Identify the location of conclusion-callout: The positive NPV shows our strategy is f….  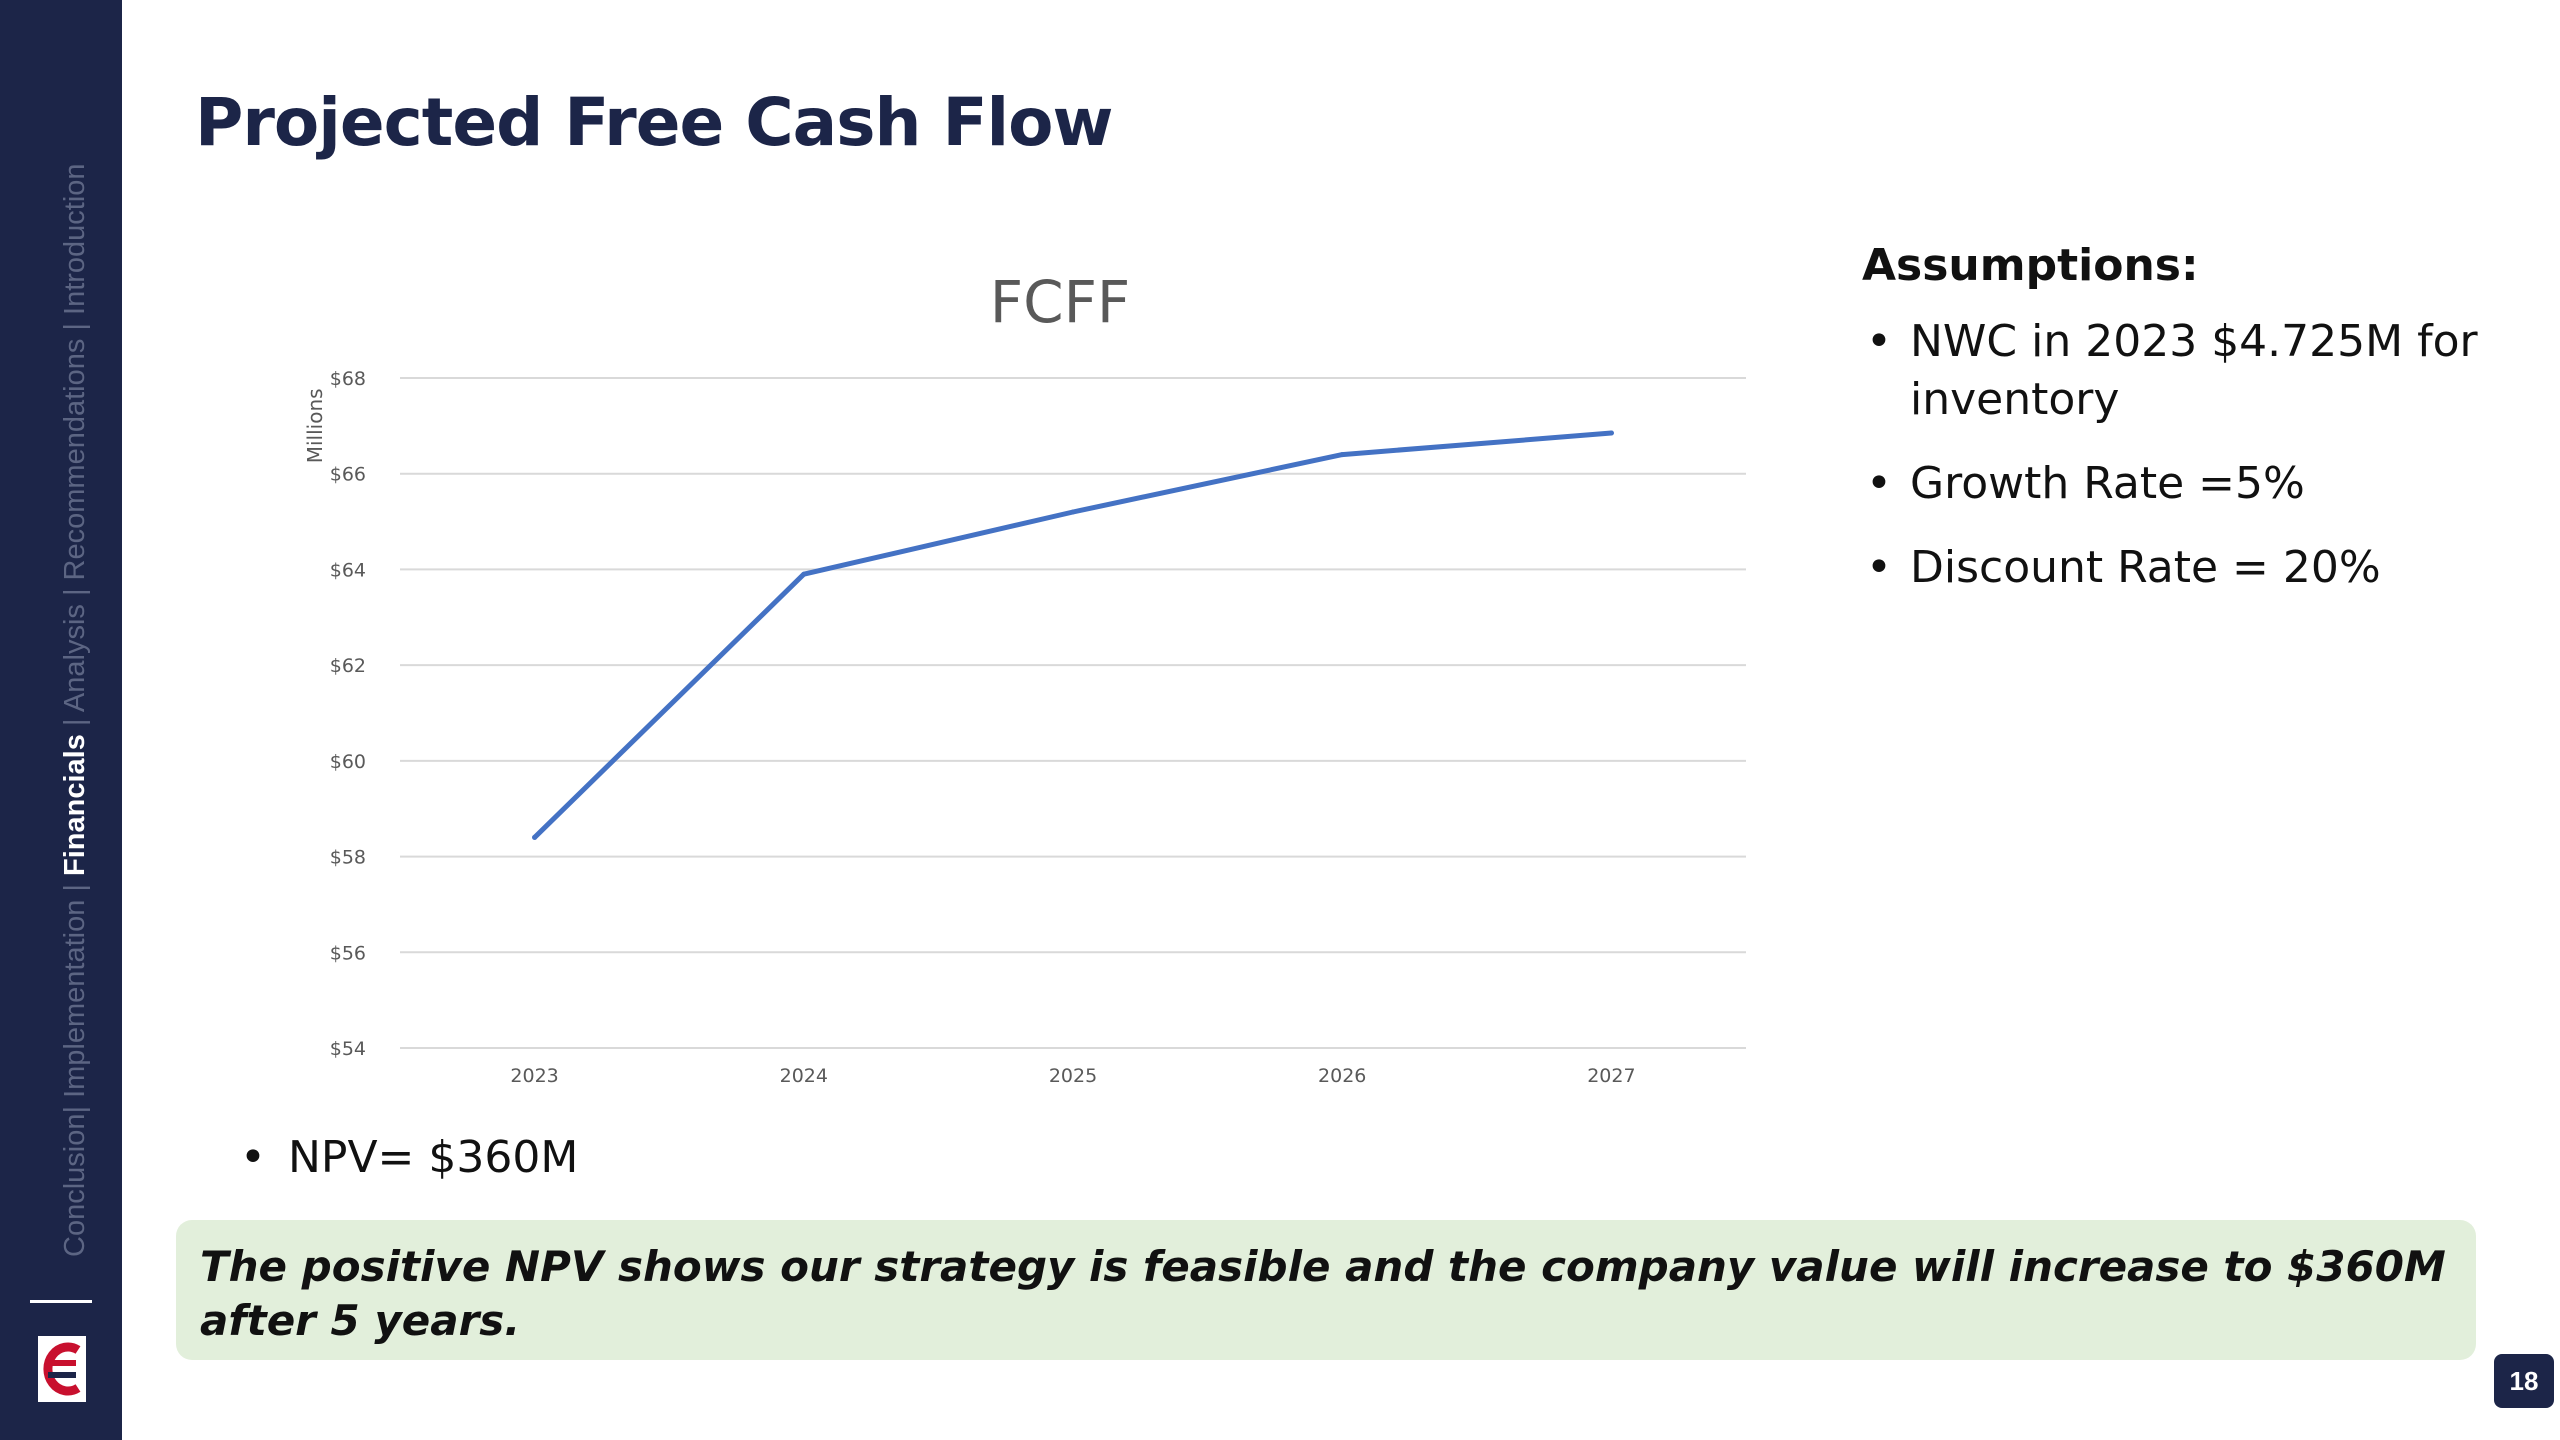
(1326, 1290).